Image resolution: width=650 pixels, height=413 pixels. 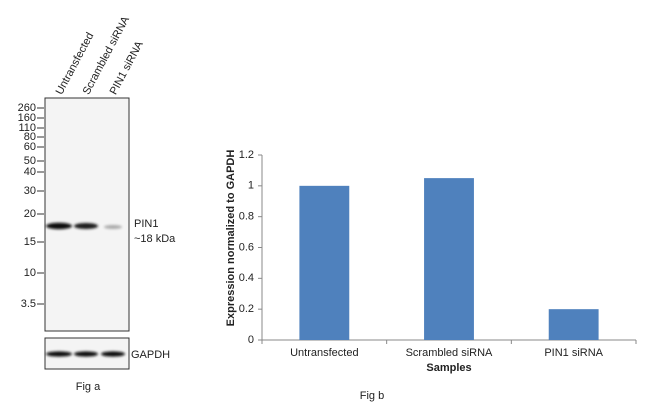 I want to click on y-axis-title: Expression normalized to GAPDH, so click(x=231, y=238).